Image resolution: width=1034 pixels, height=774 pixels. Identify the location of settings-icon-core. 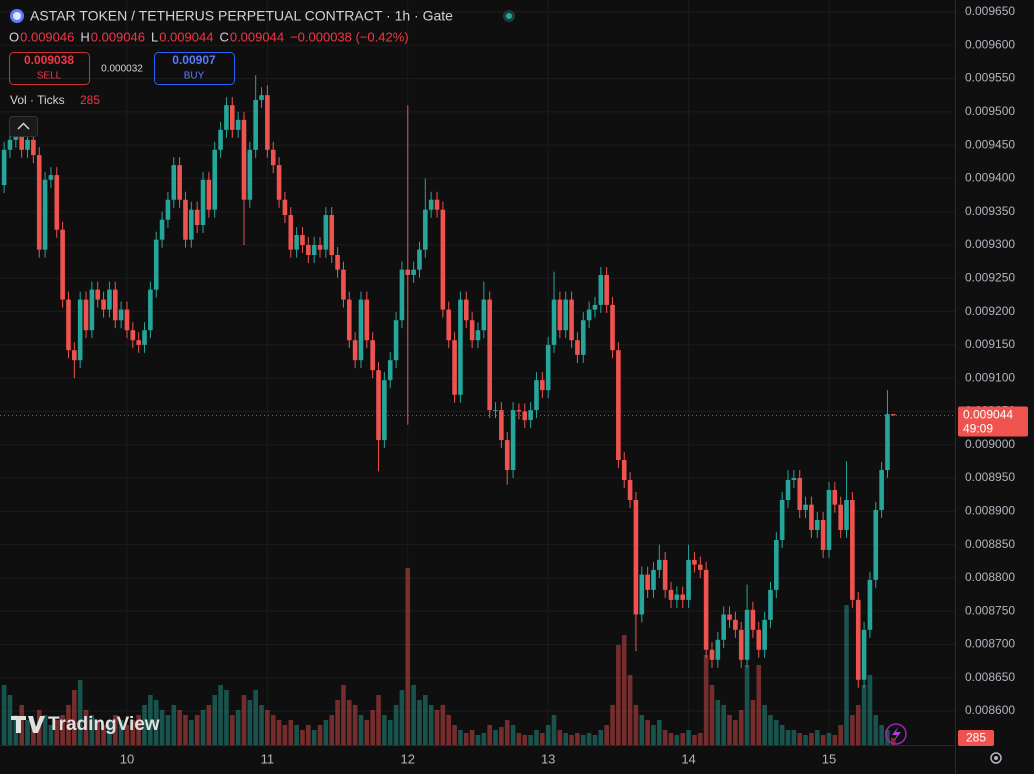
(996, 758).